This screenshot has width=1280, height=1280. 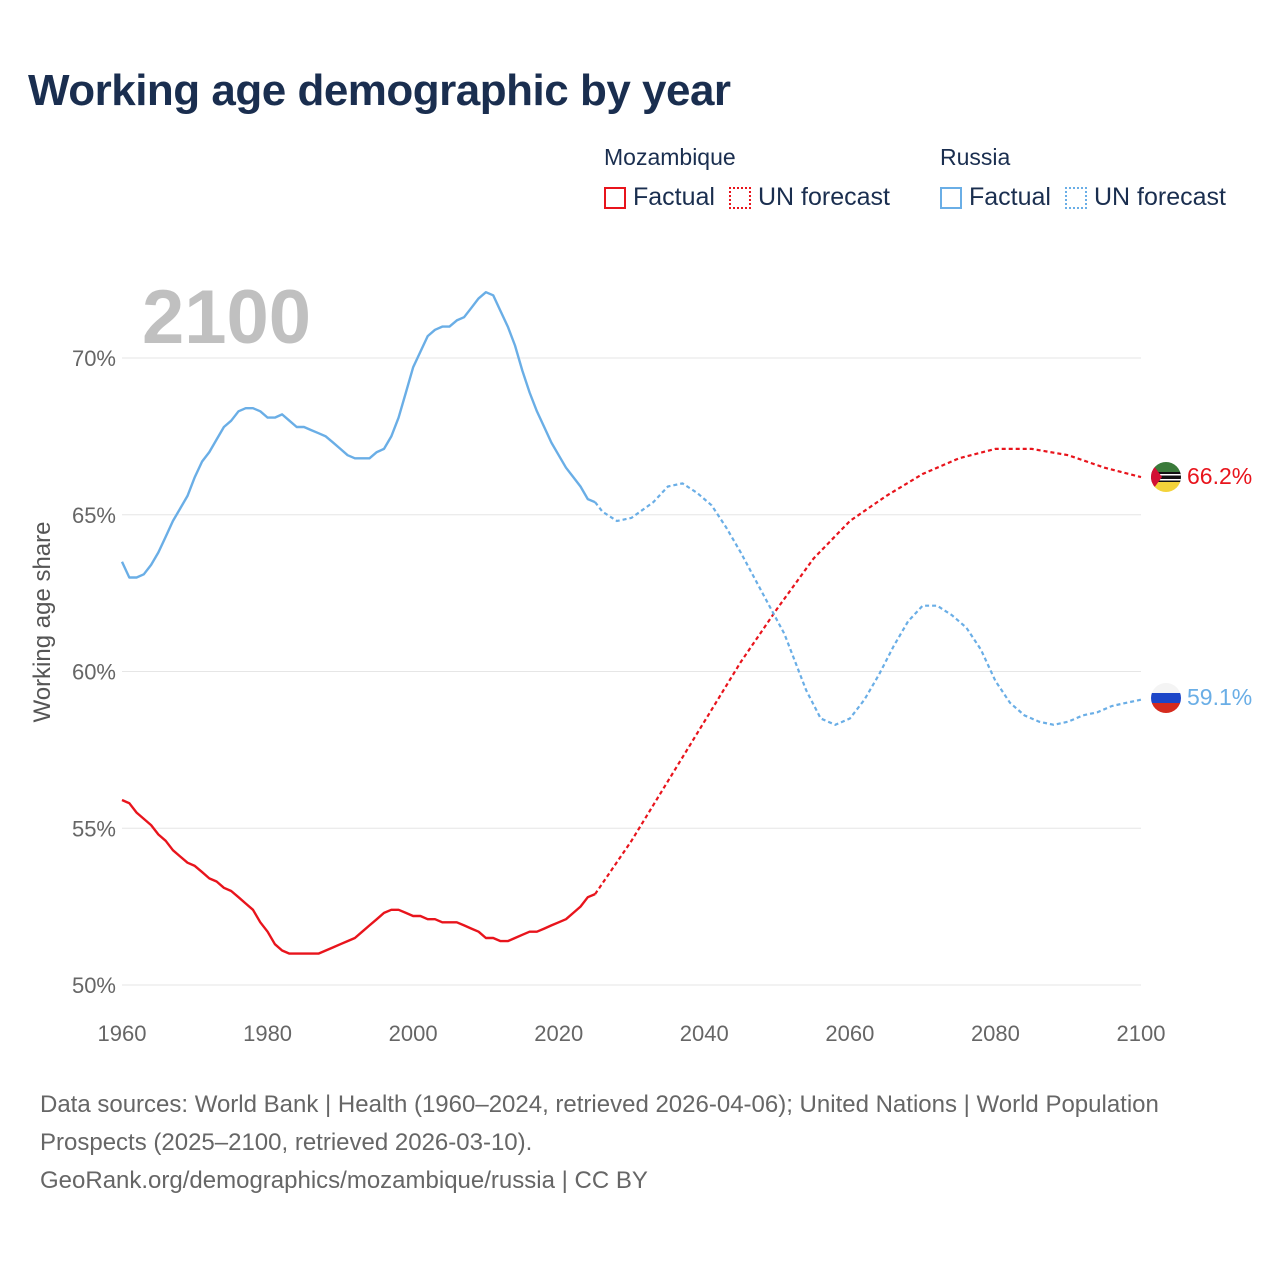 I want to click on x-tick-label: 1980, so click(x=267, y=1033).